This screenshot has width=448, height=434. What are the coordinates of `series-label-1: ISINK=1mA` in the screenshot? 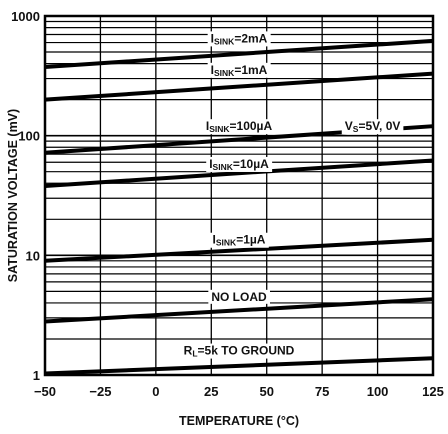 It's located at (239, 70).